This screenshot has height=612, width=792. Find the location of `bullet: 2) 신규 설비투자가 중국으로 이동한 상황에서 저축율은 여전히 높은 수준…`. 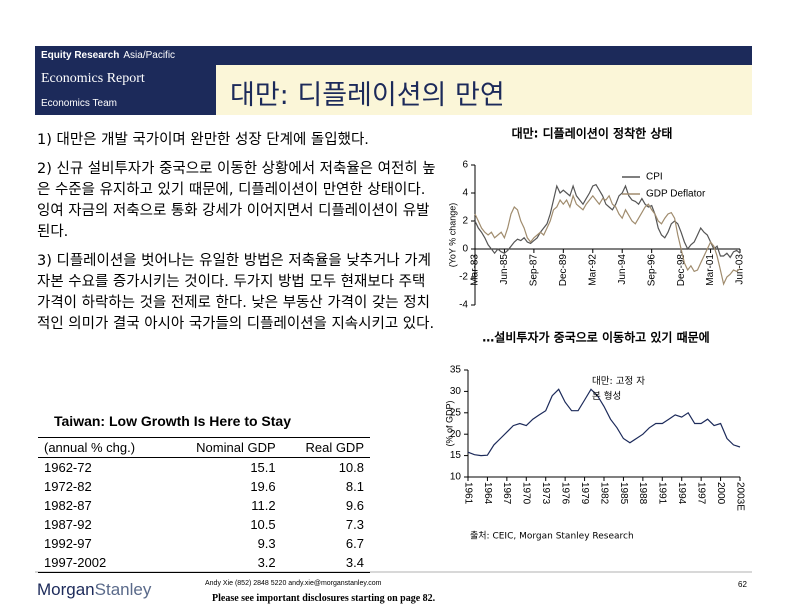

bullet: 2) 신규 설비투자가 중국으로 이동한 상황에서 저축율은 여전히 높은 수준… is located at coordinates (236, 200).